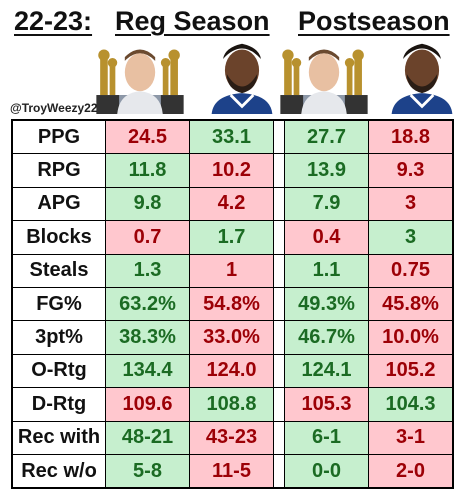  What do you see at coordinates (58, 270) in the screenshot?
I see `stat-label: Steals` at bounding box center [58, 270].